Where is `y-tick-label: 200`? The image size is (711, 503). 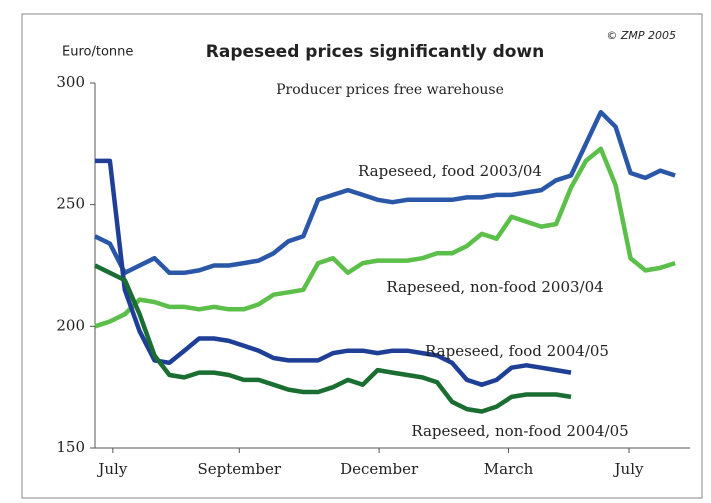 y-tick-label: 200 is located at coordinates (70, 325).